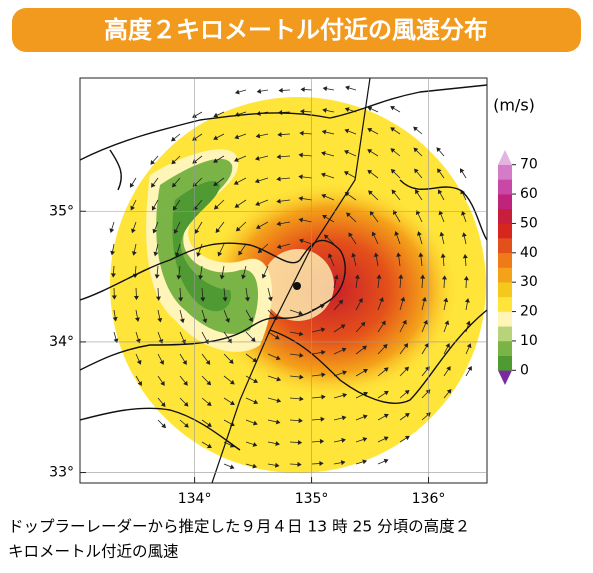 The image size is (593, 573). Describe the element at coordinates (524, 370) in the screenshot. I see `colorbar-tick-label: 0` at that location.